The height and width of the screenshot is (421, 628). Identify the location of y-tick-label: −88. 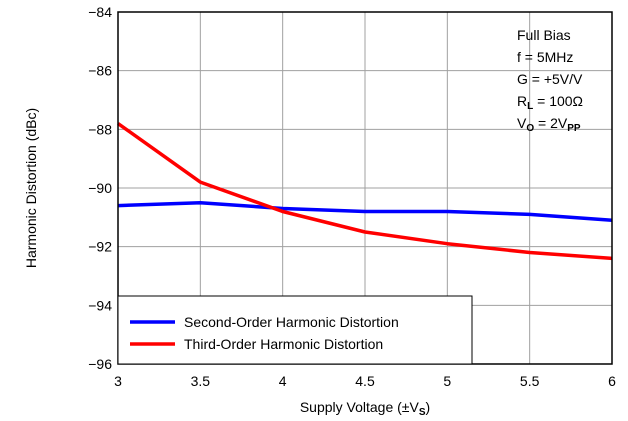
(100, 129).